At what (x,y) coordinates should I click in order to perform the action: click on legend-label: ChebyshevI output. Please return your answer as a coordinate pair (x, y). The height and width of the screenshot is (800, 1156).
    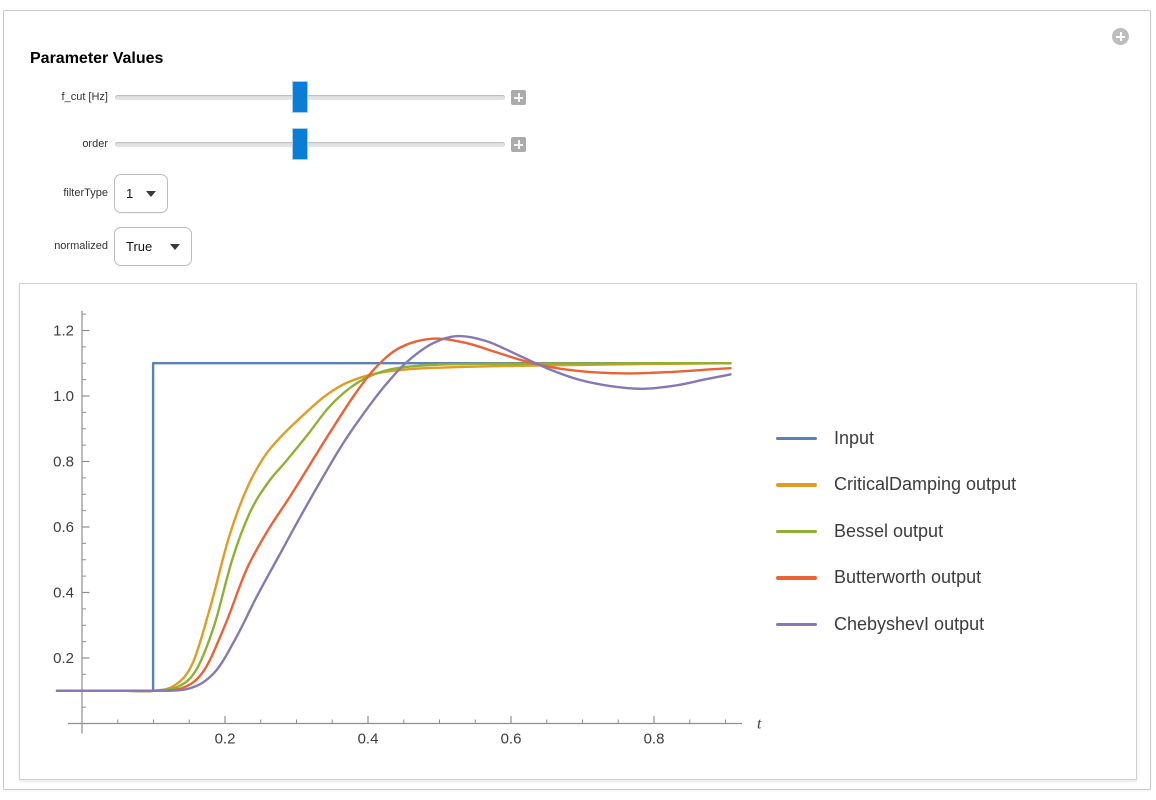
    Looking at the image, I should click on (909, 623).